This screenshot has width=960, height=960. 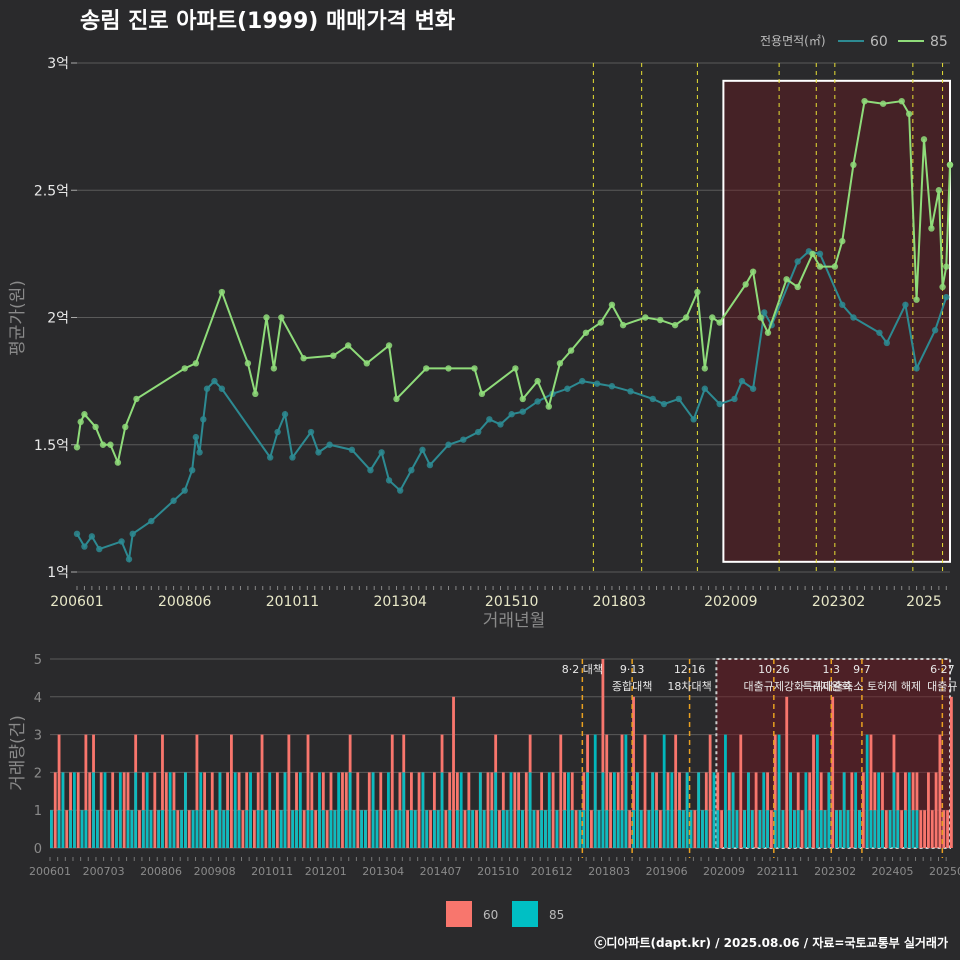 What do you see at coordinates (724, 871) in the screenshot?
I see `vol-x-tick-label-12: 202009` at bounding box center [724, 871].